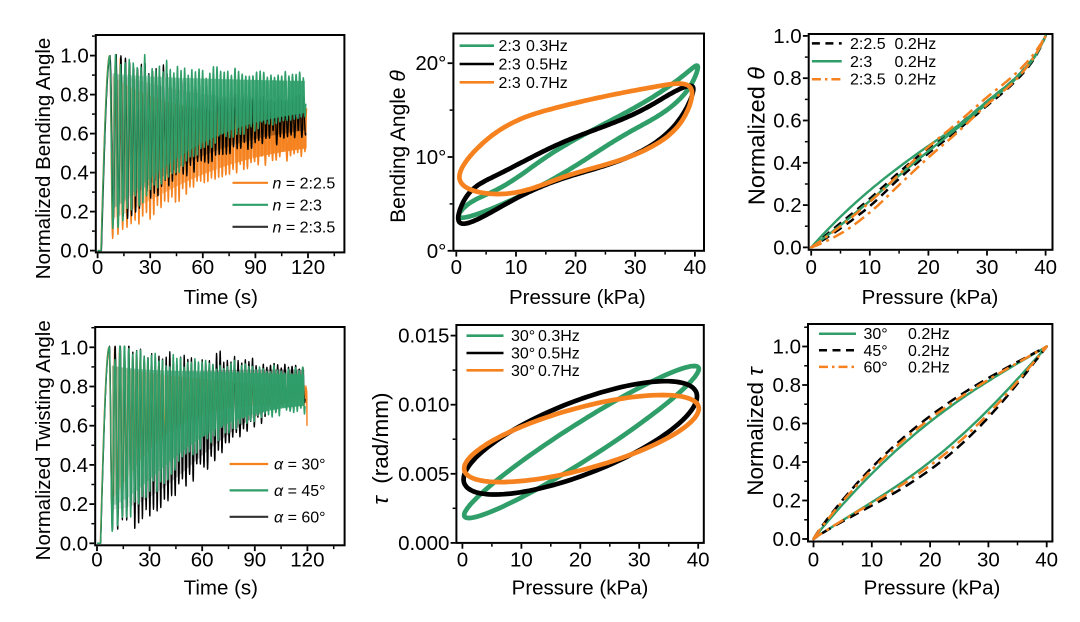 The image size is (1080, 622). Describe the element at coordinates (300, 517) in the screenshot. I see `svg-text: α = 60°` at that location.